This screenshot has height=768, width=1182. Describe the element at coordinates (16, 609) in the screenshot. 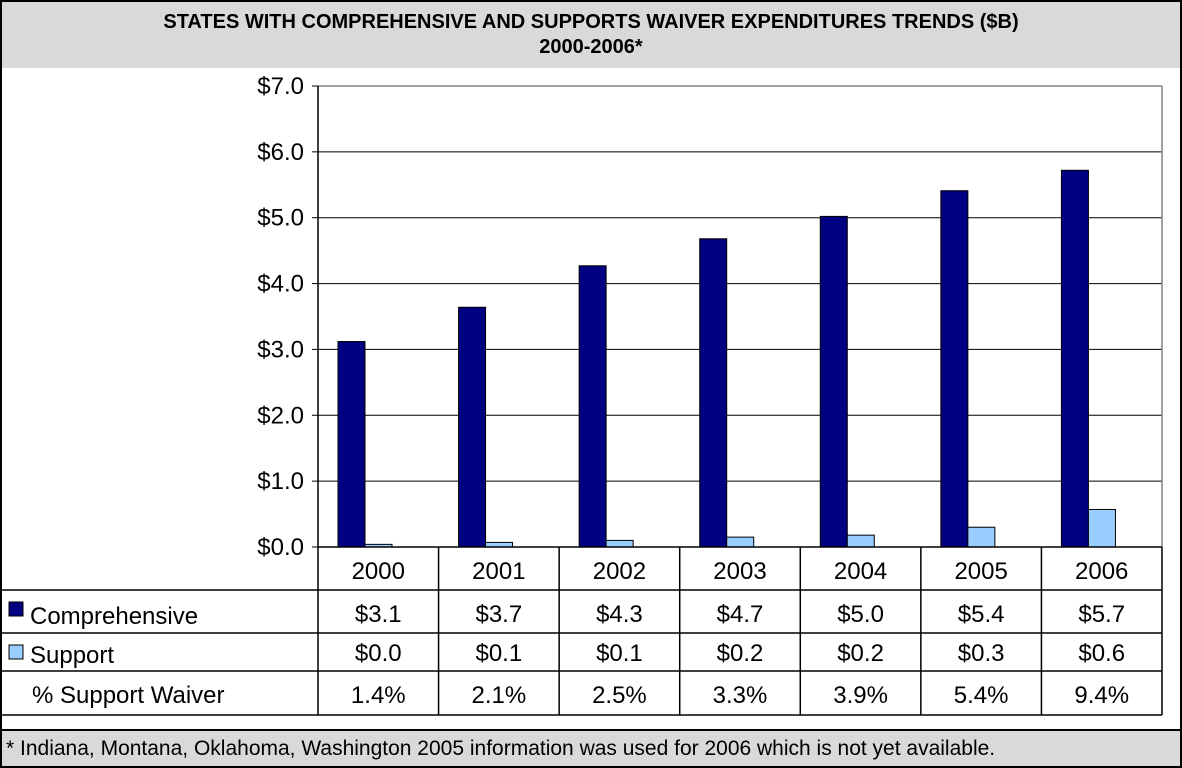

I see `legend-comprehensive-swatch` at that location.